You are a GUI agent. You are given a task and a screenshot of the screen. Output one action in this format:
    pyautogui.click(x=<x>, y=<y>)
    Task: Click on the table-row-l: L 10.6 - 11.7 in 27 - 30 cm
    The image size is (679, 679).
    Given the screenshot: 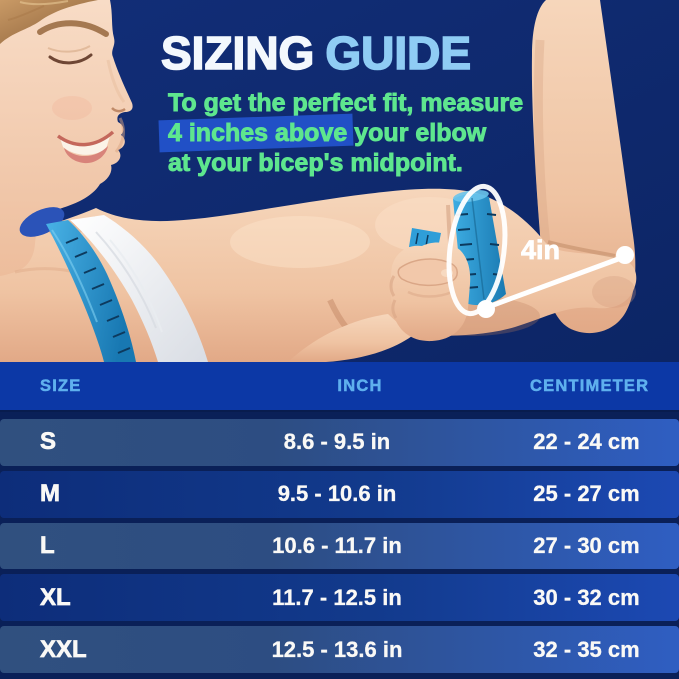 What is the action you would take?
    pyautogui.click(x=339, y=546)
    